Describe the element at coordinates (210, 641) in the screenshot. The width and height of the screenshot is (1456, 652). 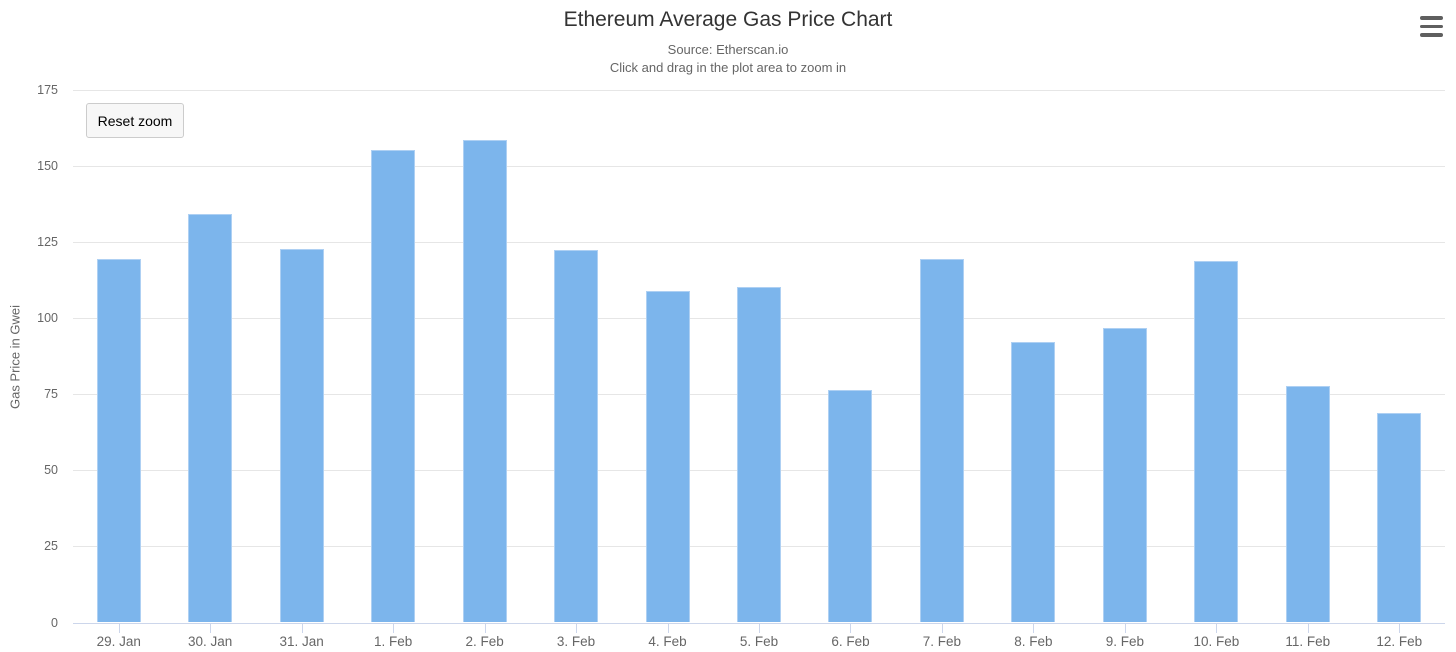
I see `x-axis-label: 30. Jan` at that location.